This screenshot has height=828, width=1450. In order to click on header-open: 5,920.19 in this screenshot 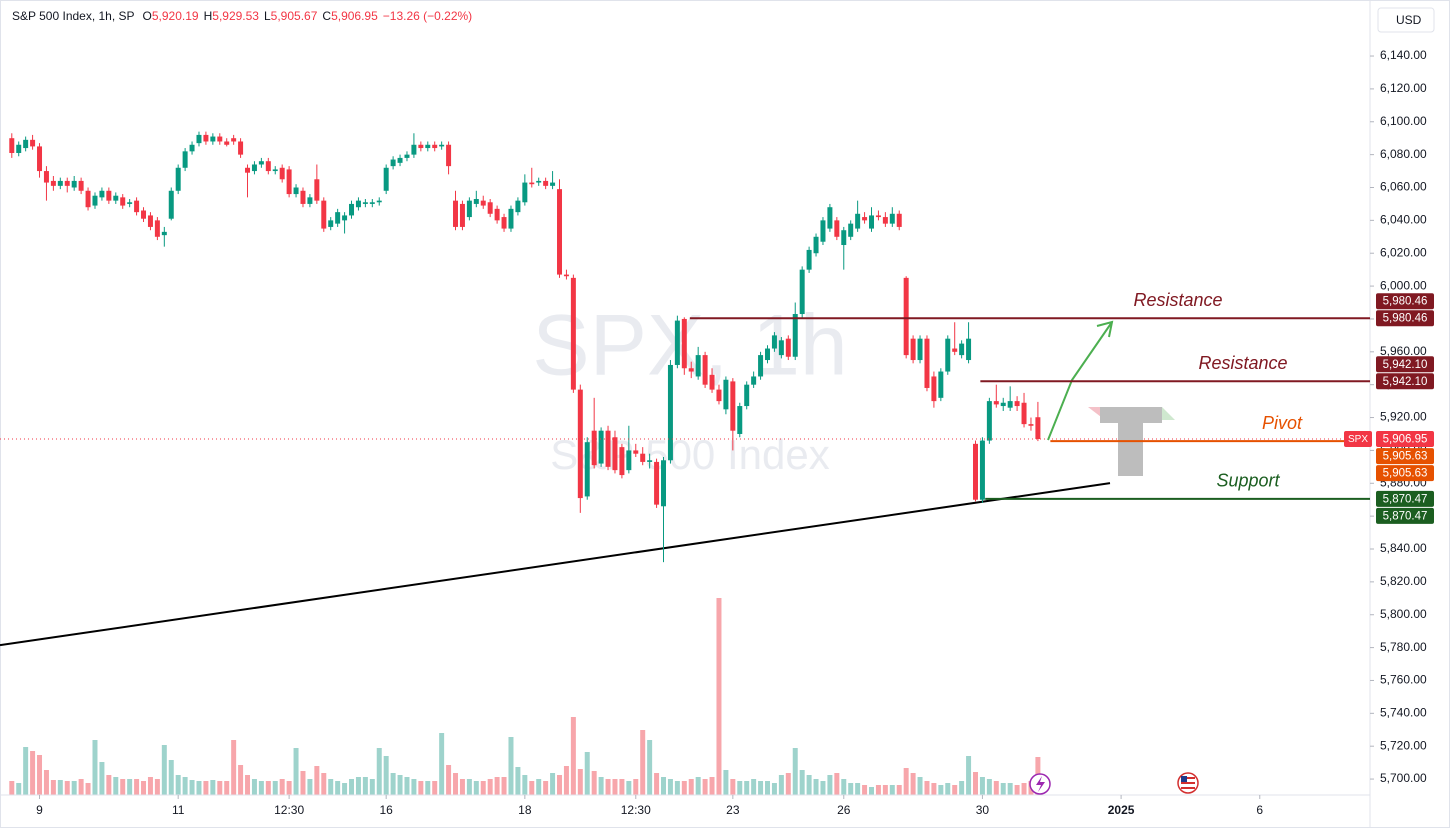, I will do `click(175, 16)`.